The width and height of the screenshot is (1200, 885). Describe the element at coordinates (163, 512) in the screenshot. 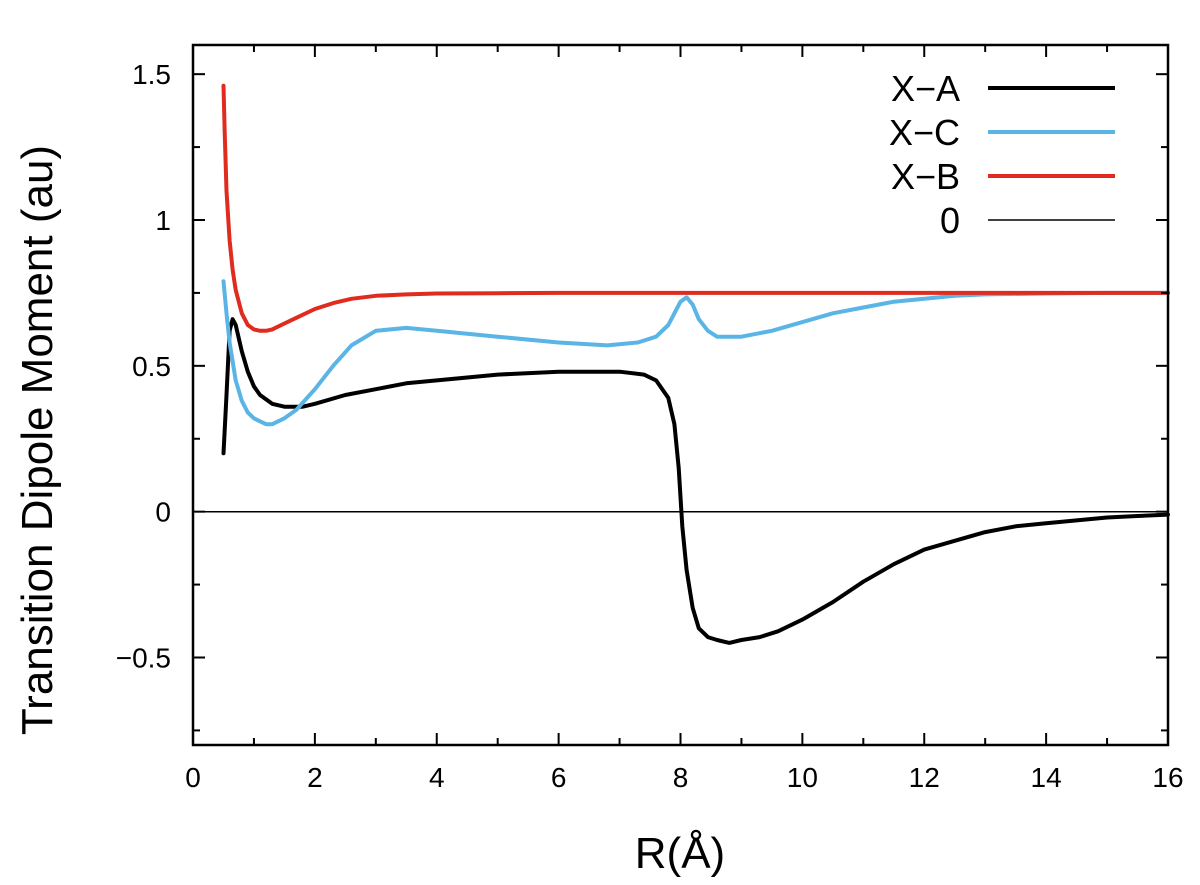

I see `y-tick-label: 0` at that location.